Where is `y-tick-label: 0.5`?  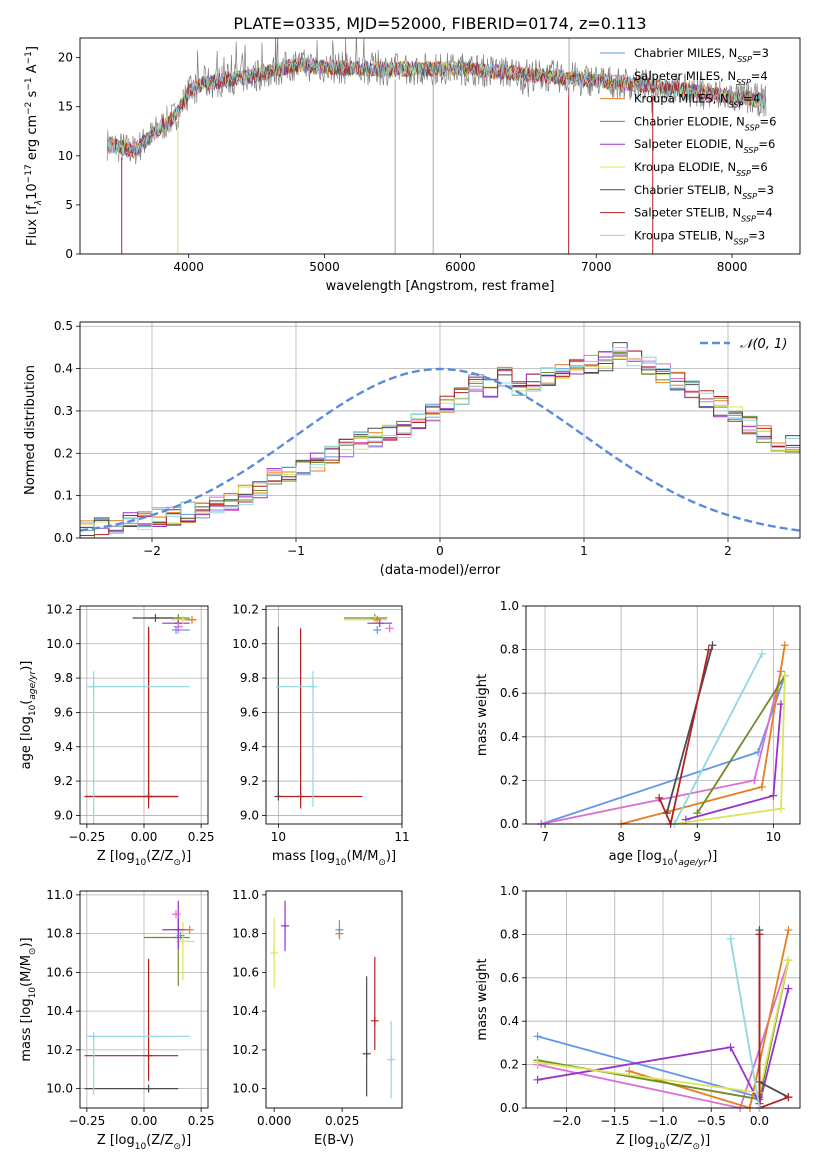
y-tick-label: 0.5 is located at coordinates (63, 326).